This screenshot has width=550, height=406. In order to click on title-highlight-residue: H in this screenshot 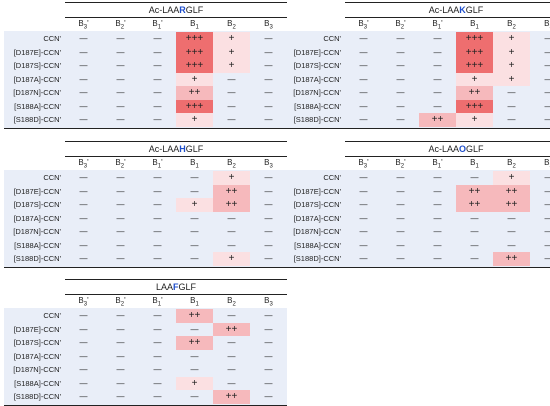, I will do `click(182, 149)`.